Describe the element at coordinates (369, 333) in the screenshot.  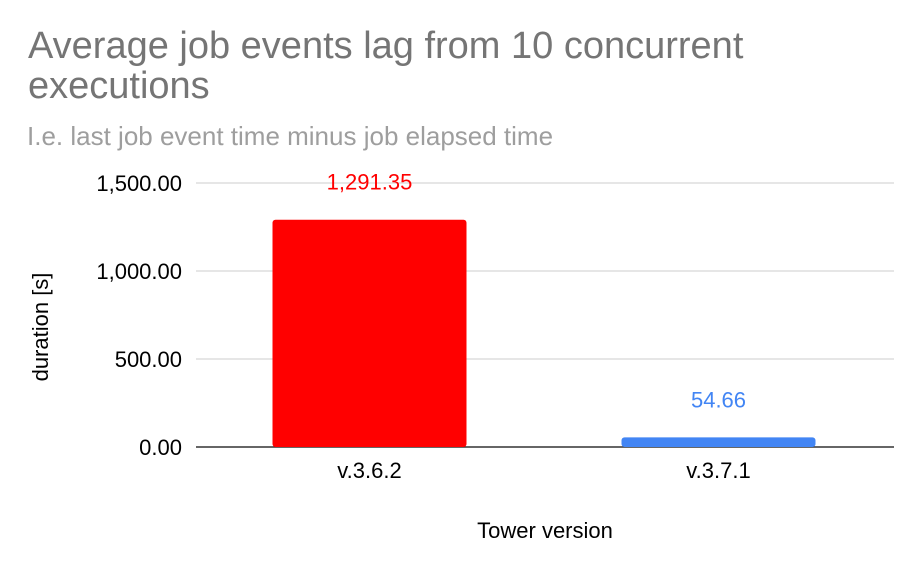
I see `bar-v.3.6.2` at that location.